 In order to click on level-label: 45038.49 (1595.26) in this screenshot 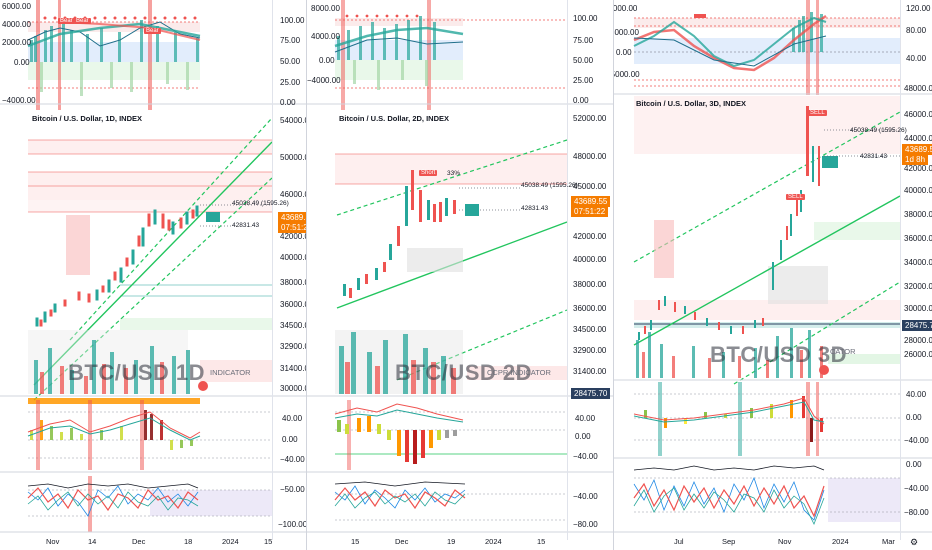, I will do `click(549, 185)`.